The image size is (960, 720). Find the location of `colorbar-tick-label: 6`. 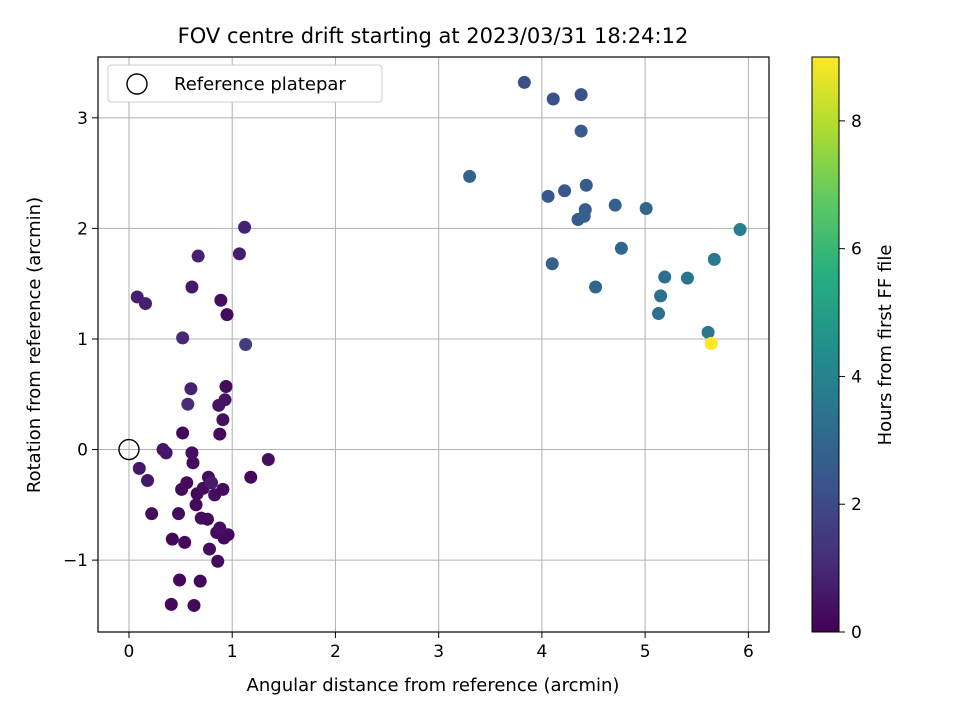

colorbar-tick-label: 6 is located at coordinates (856, 250).